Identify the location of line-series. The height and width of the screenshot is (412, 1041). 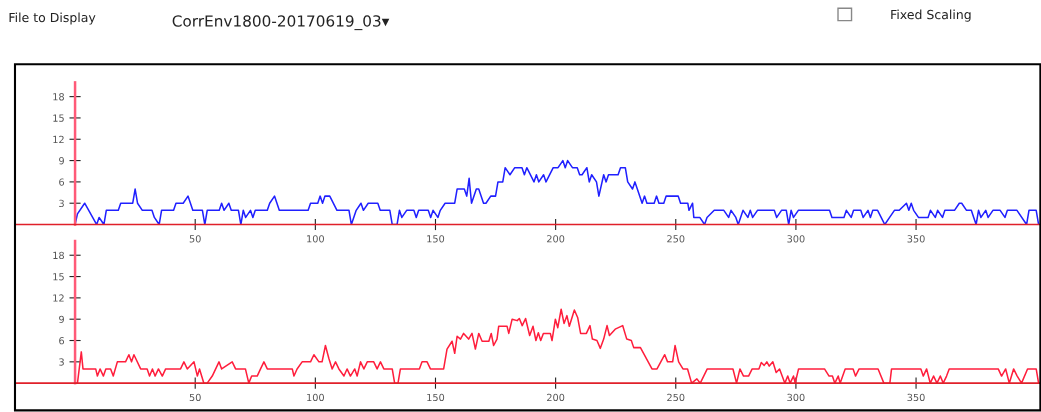
(557, 192).